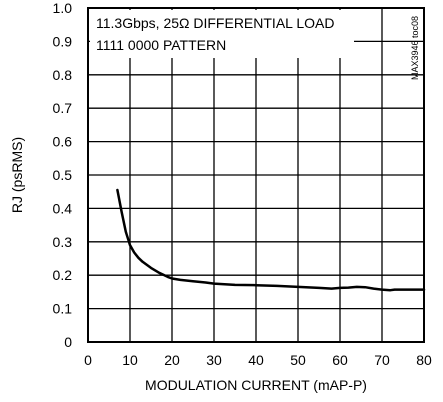 This screenshot has height=402, width=443. I want to click on x-tick-label: 30, so click(214, 360).